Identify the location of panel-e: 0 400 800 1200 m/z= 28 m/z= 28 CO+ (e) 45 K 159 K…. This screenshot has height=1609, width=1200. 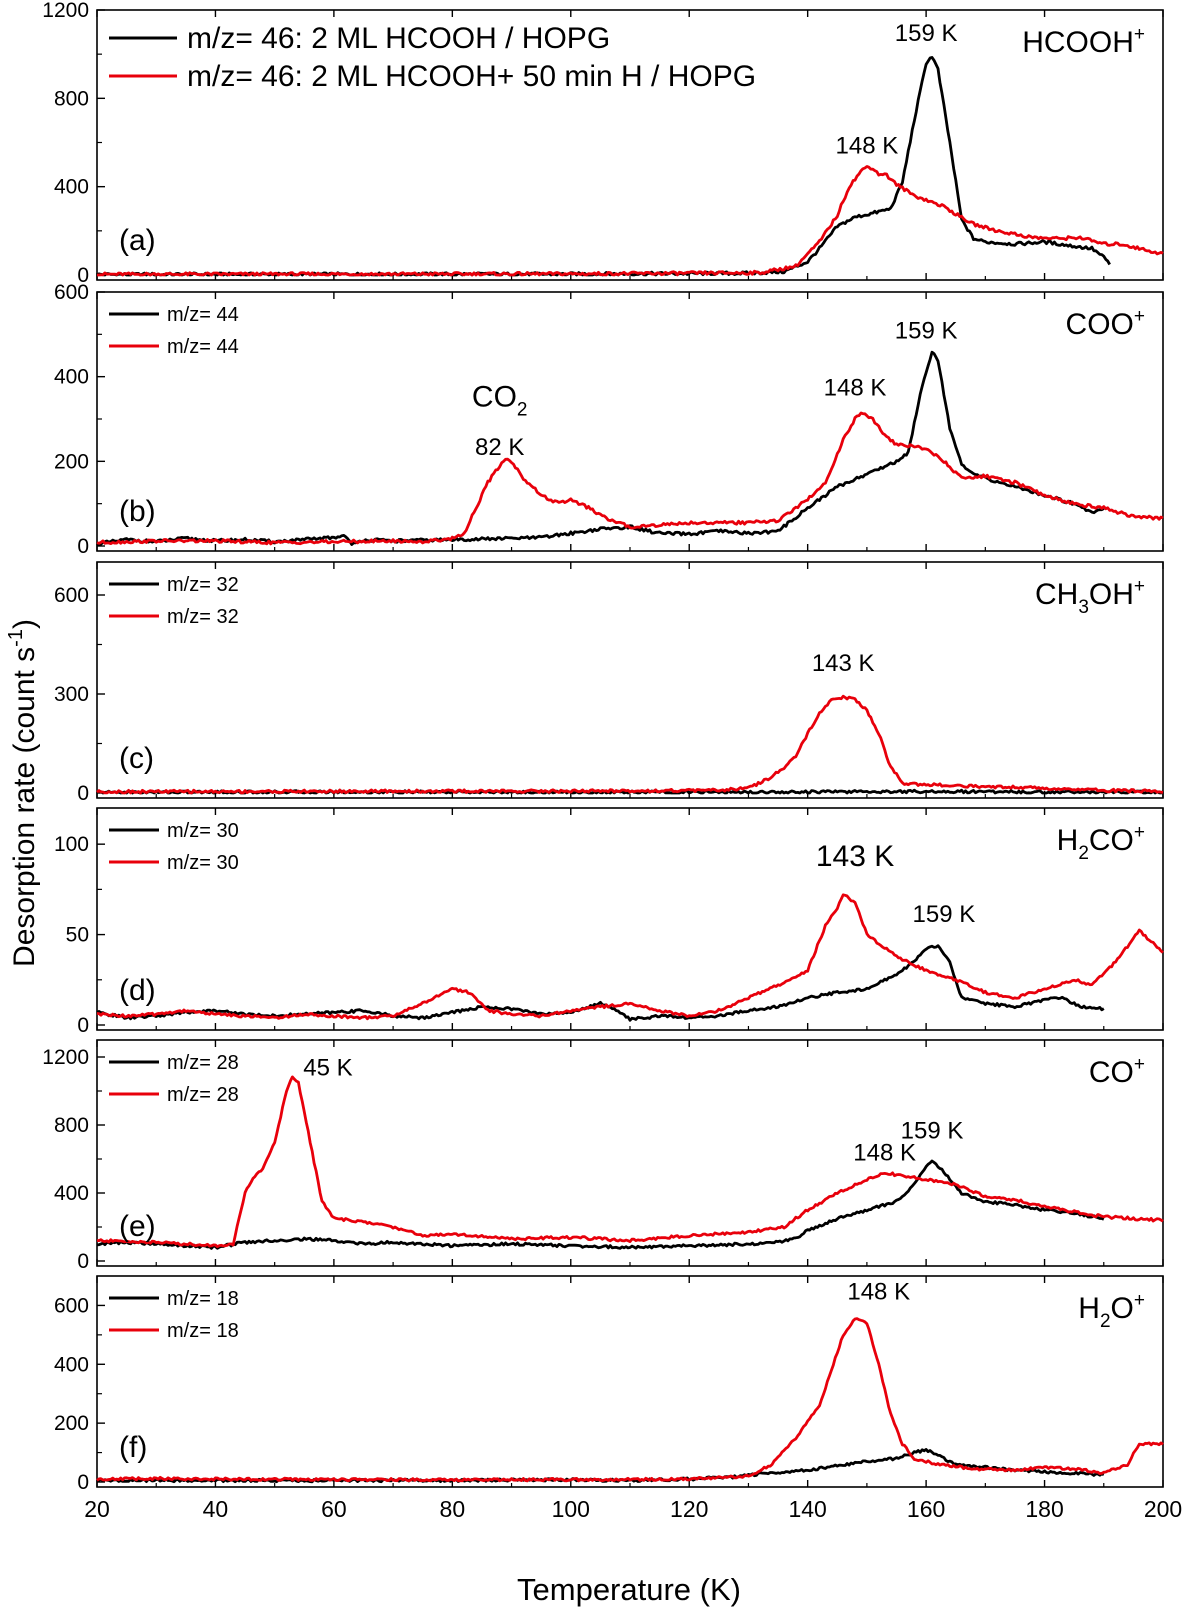
(603, 1156).